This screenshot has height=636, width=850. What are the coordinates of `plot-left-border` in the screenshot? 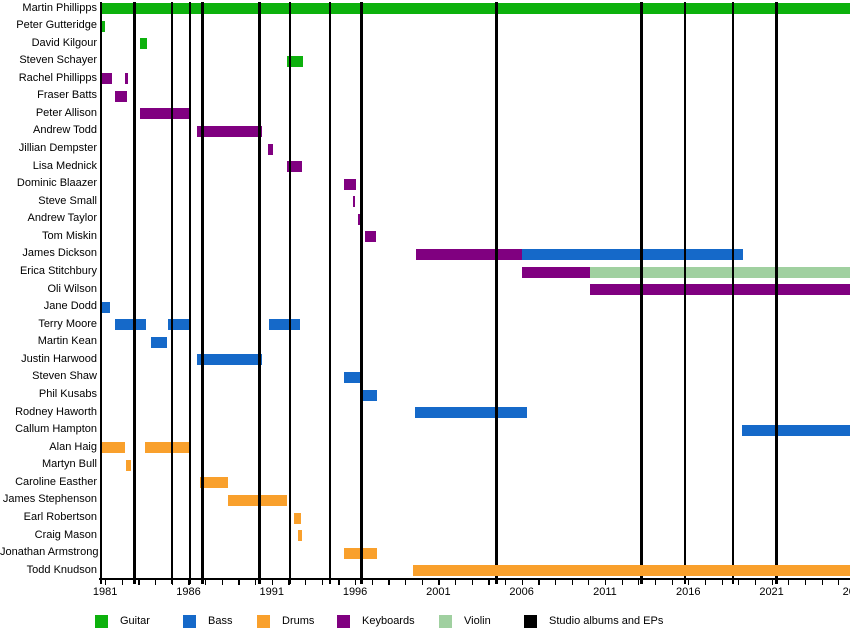 It's located at (101, 293).